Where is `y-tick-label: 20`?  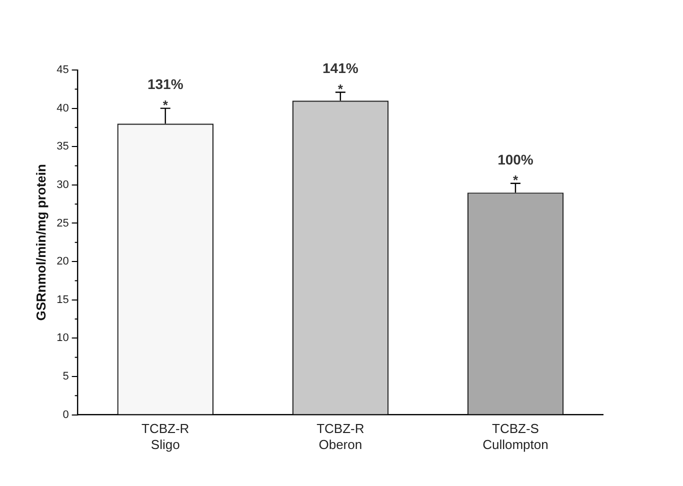
y-tick-label: 20 is located at coordinates (62, 262).